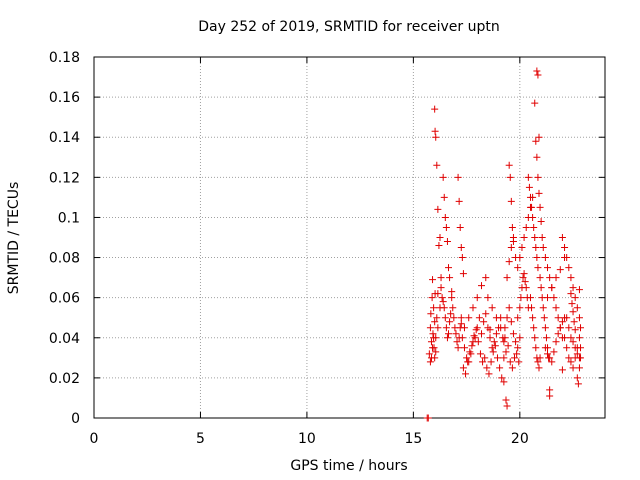 The width and height of the screenshot is (640, 480). I want to click on x-tick-label: 5, so click(200, 439).